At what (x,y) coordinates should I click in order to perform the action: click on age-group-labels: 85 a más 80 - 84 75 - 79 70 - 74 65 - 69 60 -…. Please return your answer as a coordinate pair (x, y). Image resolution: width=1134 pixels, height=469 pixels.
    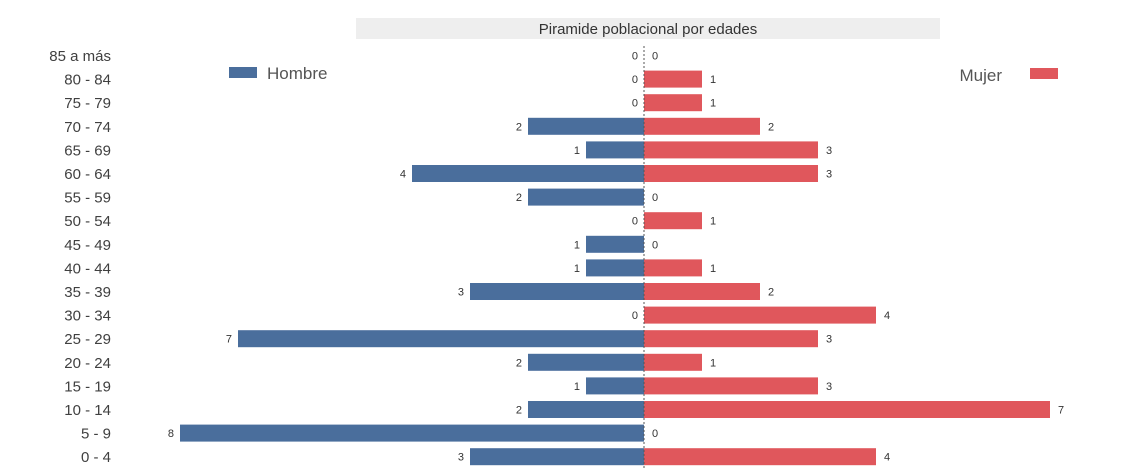
    Looking at the image, I should click on (80, 257).